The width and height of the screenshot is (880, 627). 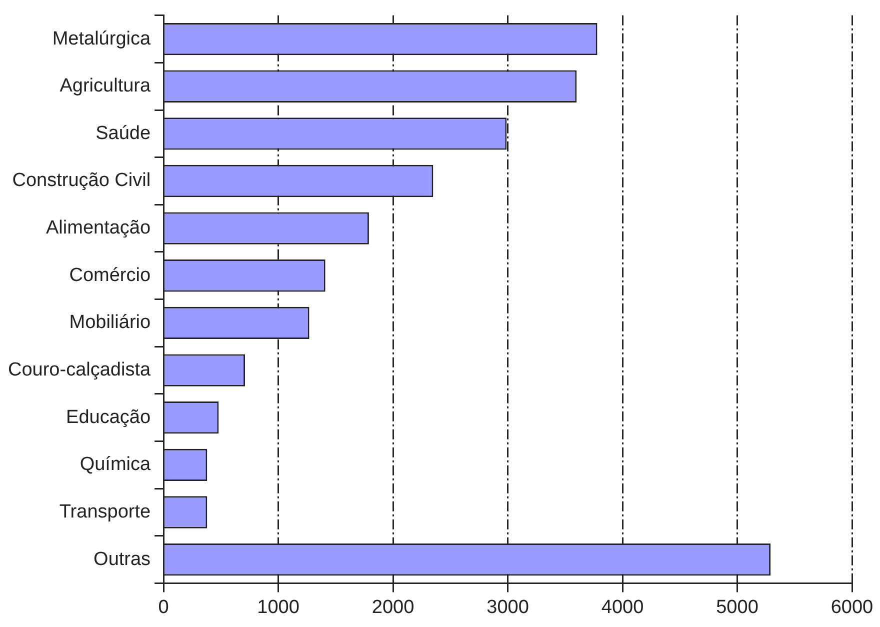 What do you see at coordinates (622, 607) in the screenshot?
I see `x-tick-label: 4000` at bounding box center [622, 607].